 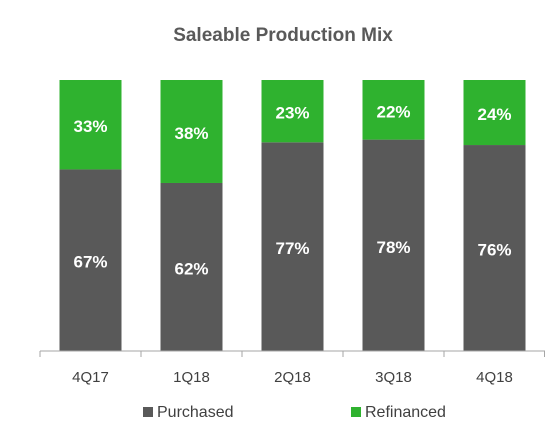 I want to click on data-label: 33%, so click(x=90, y=126).